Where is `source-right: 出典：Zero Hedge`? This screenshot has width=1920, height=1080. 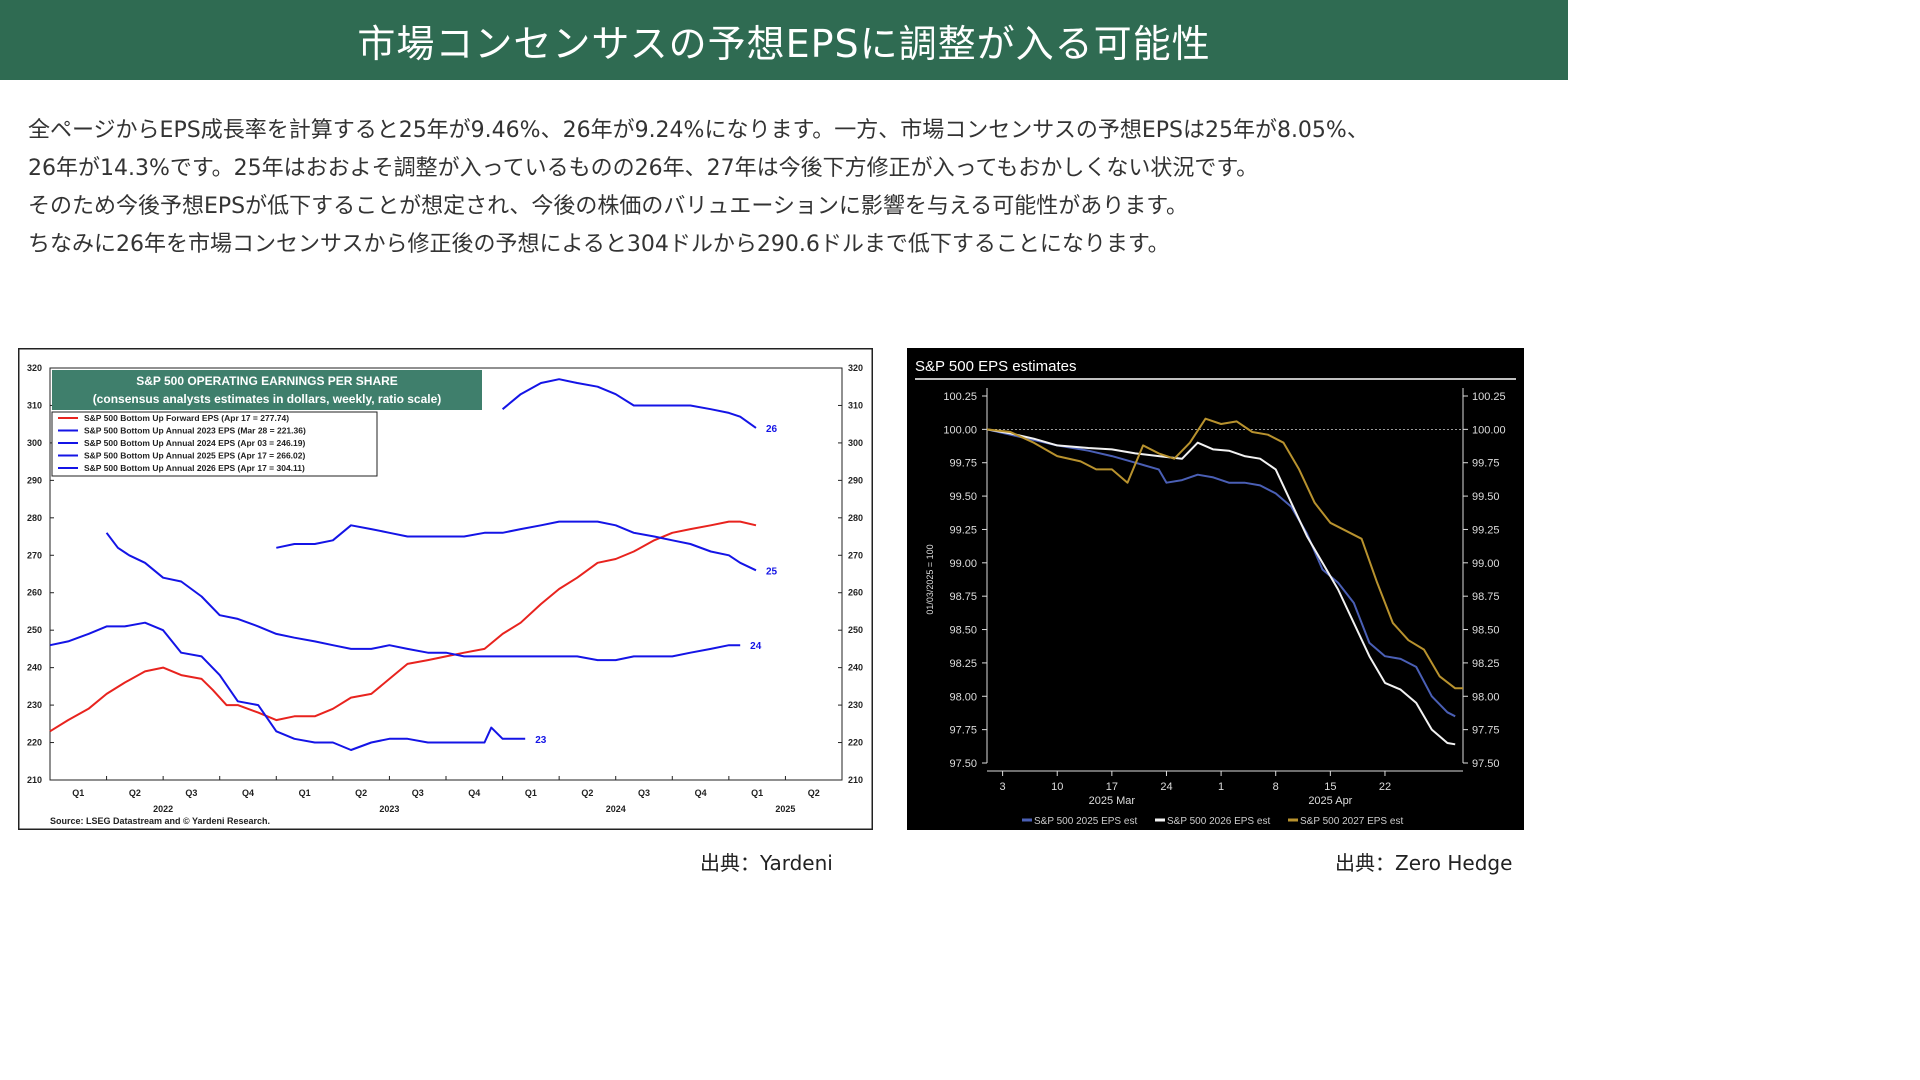 source-right: 出典：Zero Hedge is located at coordinates (1424, 863).